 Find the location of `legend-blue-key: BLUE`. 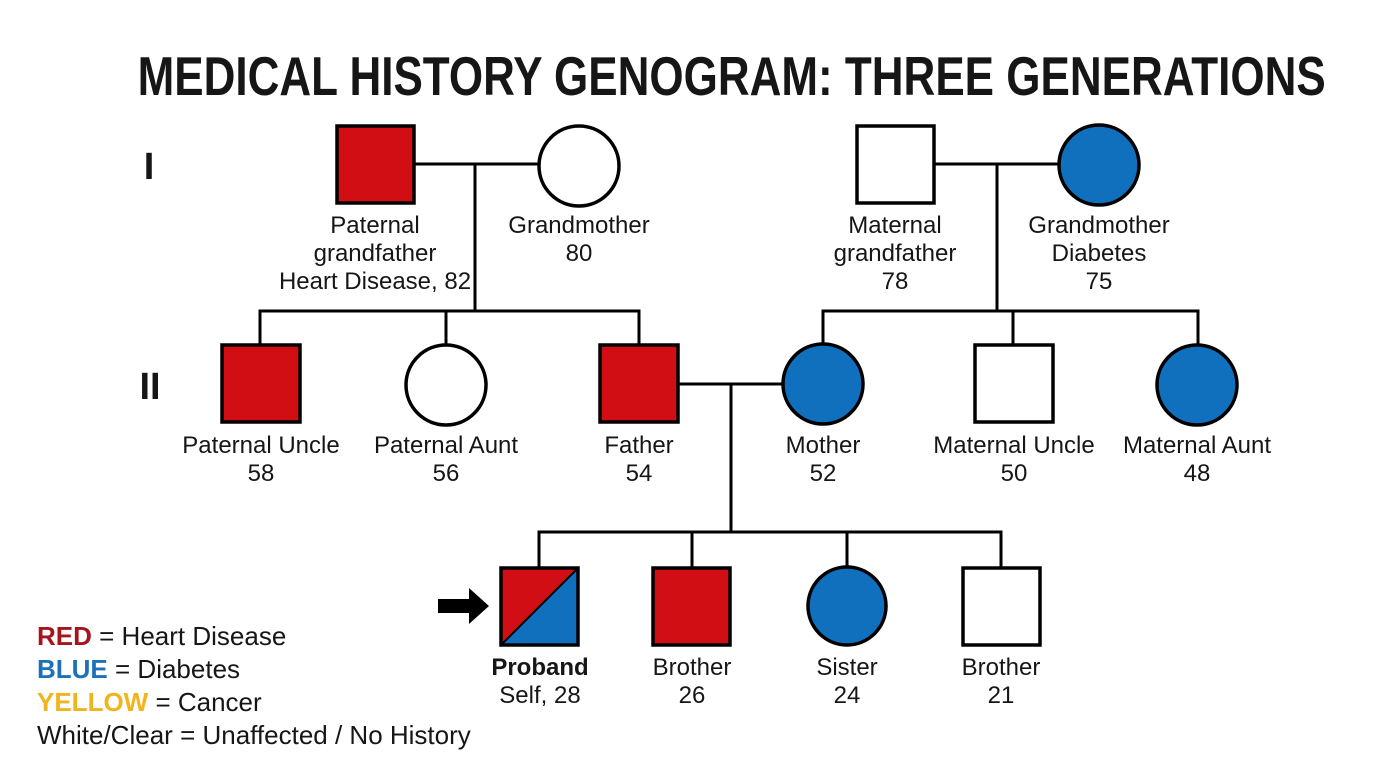

legend-blue-key: BLUE is located at coordinates (72, 669).